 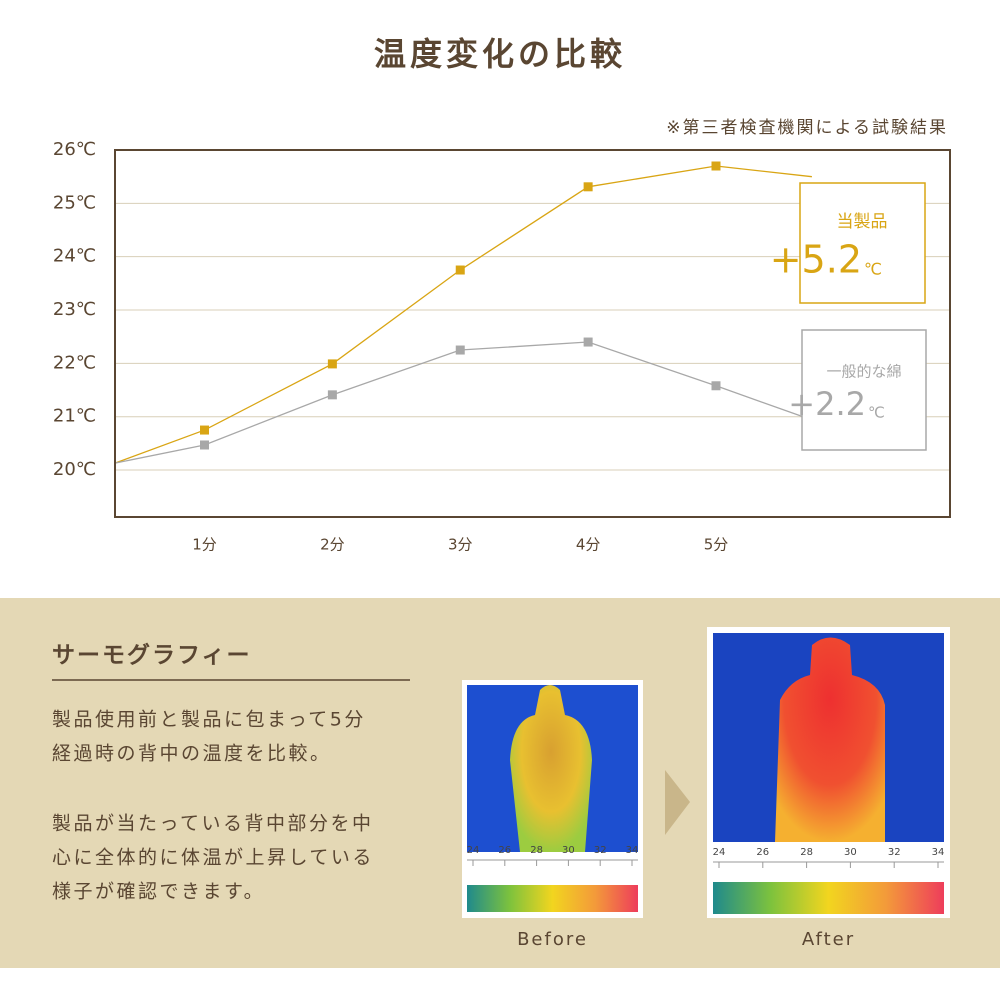 What do you see at coordinates (677, 802) in the screenshot?
I see `arrow` at bounding box center [677, 802].